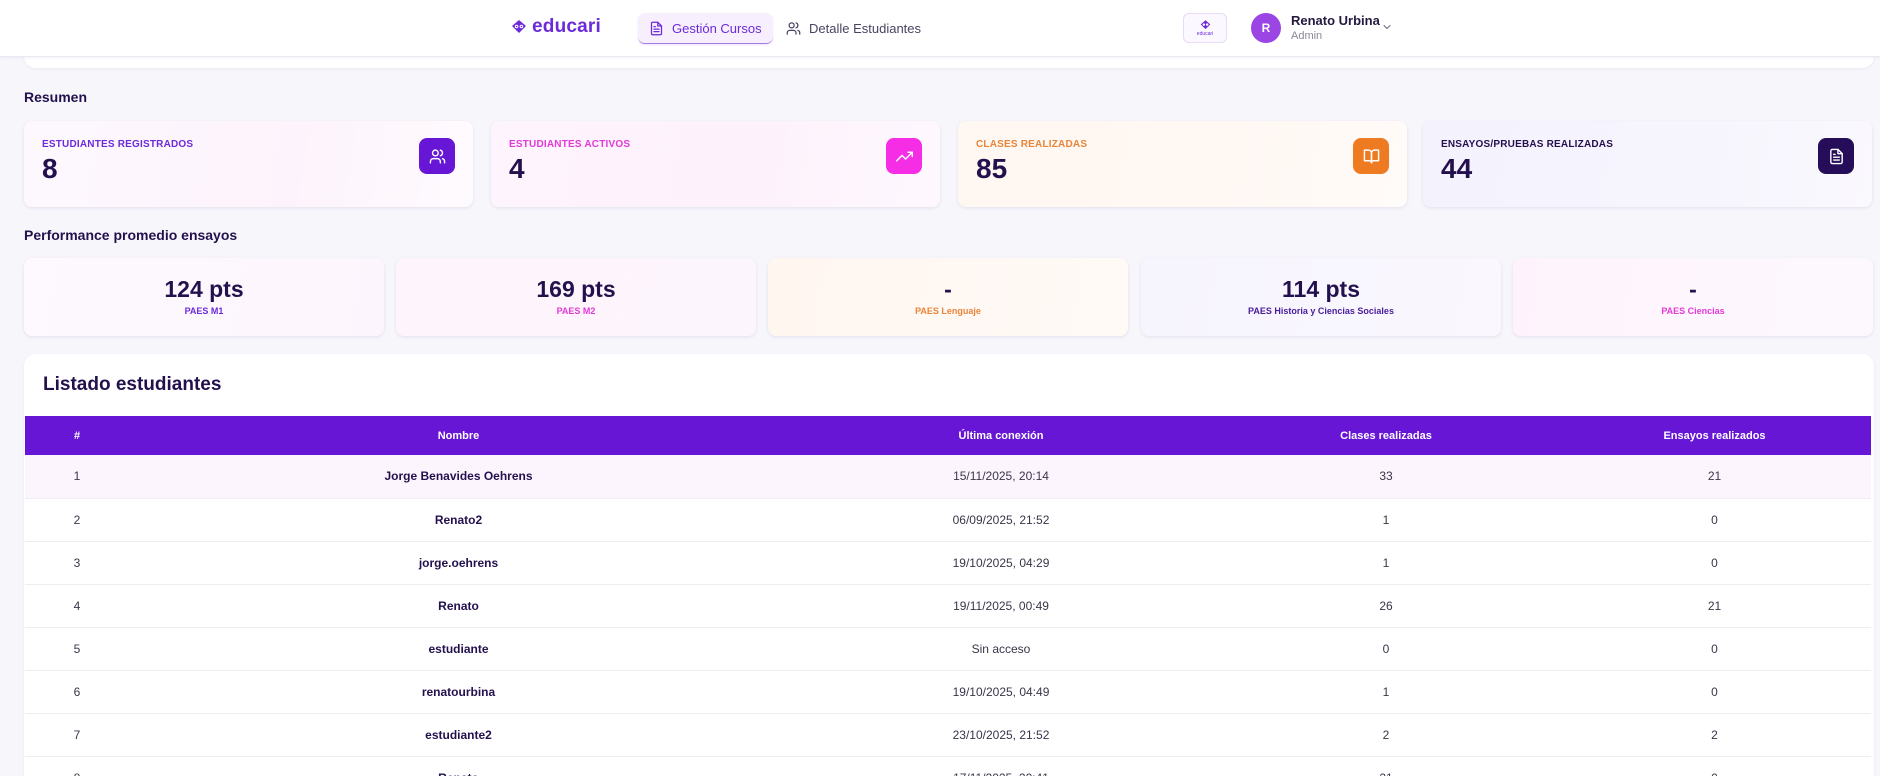 Image resolution: width=1880 pixels, height=776 pixels. I want to click on student-name: jorge.oehrens, so click(458, 563).